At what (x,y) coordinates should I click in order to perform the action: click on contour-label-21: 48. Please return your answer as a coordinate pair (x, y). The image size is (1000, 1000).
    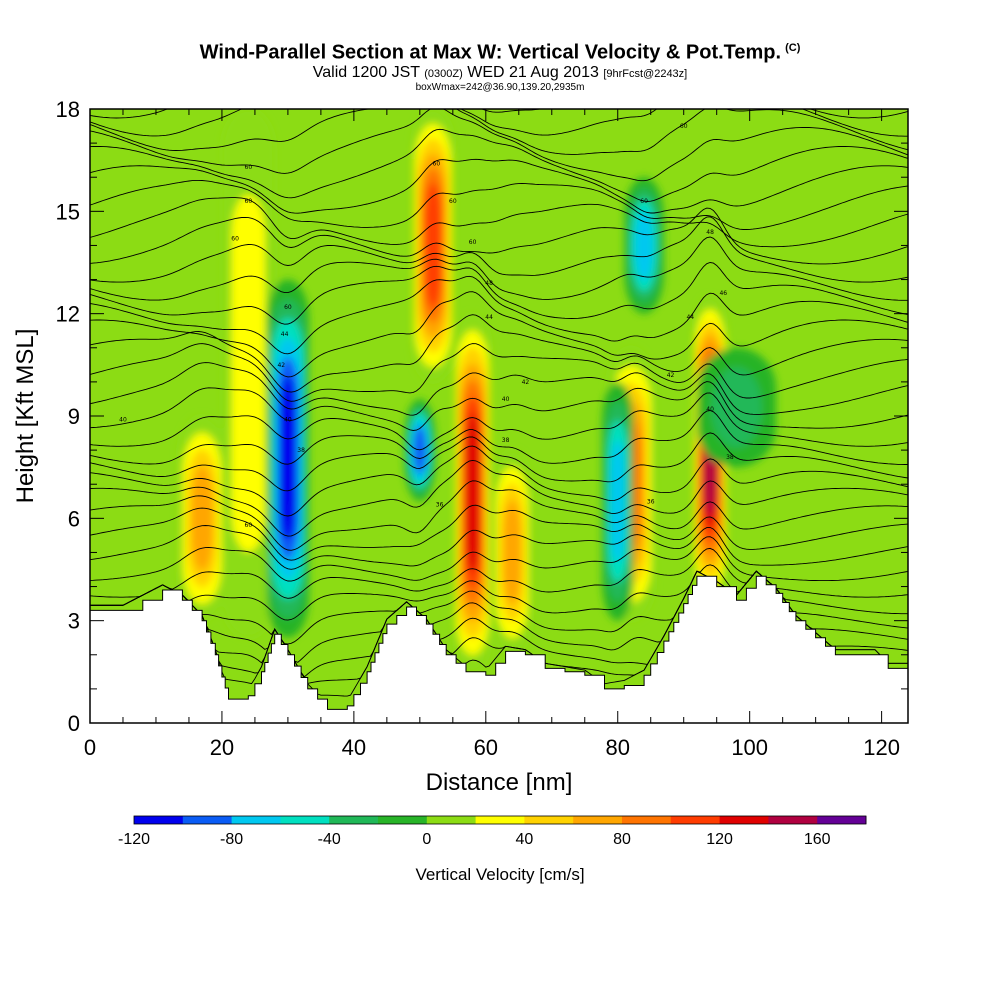
    Looking at the image, I should click on (710, 232).